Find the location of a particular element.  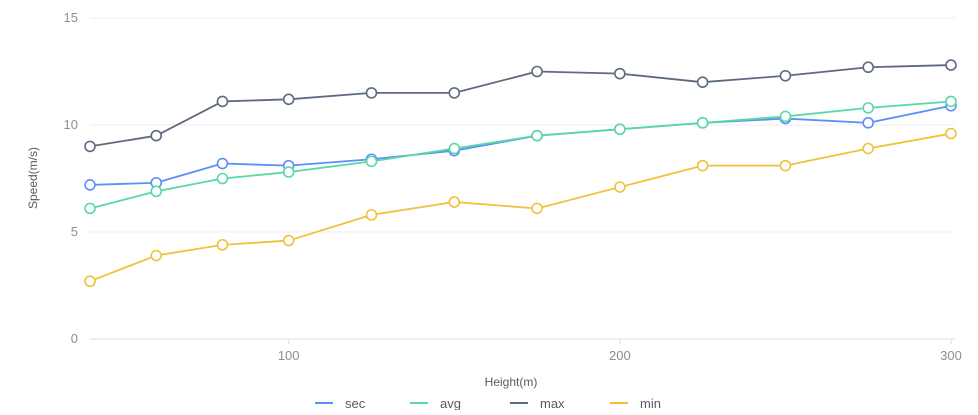

x-axis-title: Height(m) is located at coordinates (511, 382).